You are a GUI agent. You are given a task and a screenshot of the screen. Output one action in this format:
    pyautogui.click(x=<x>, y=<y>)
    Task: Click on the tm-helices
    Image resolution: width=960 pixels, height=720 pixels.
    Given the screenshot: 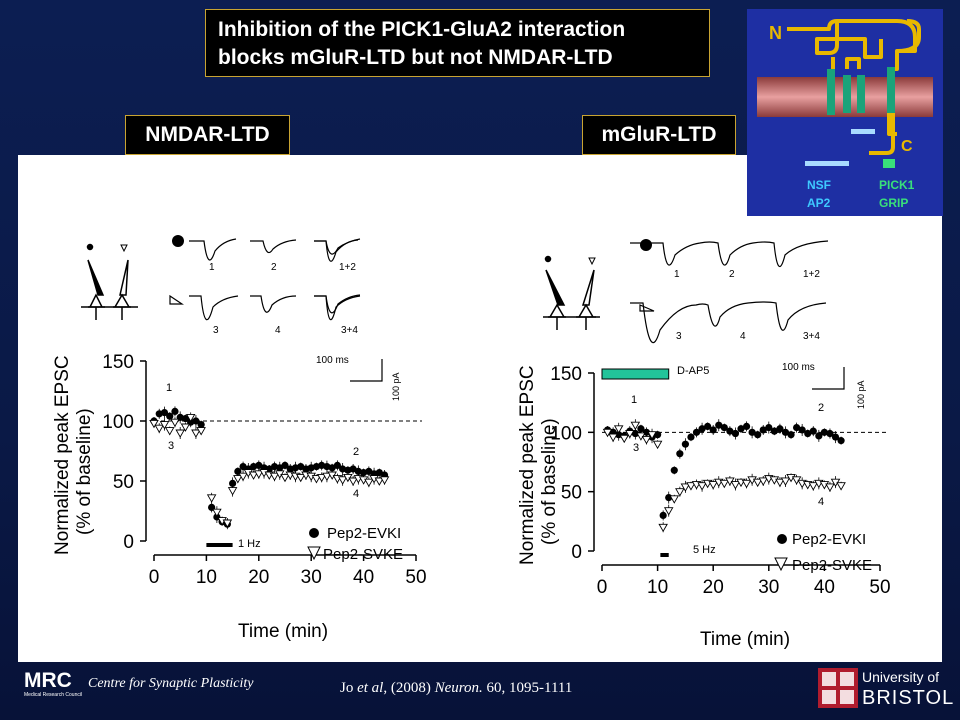 What is the action you would take?
    pyautogui.click(x=861, y=91)
    